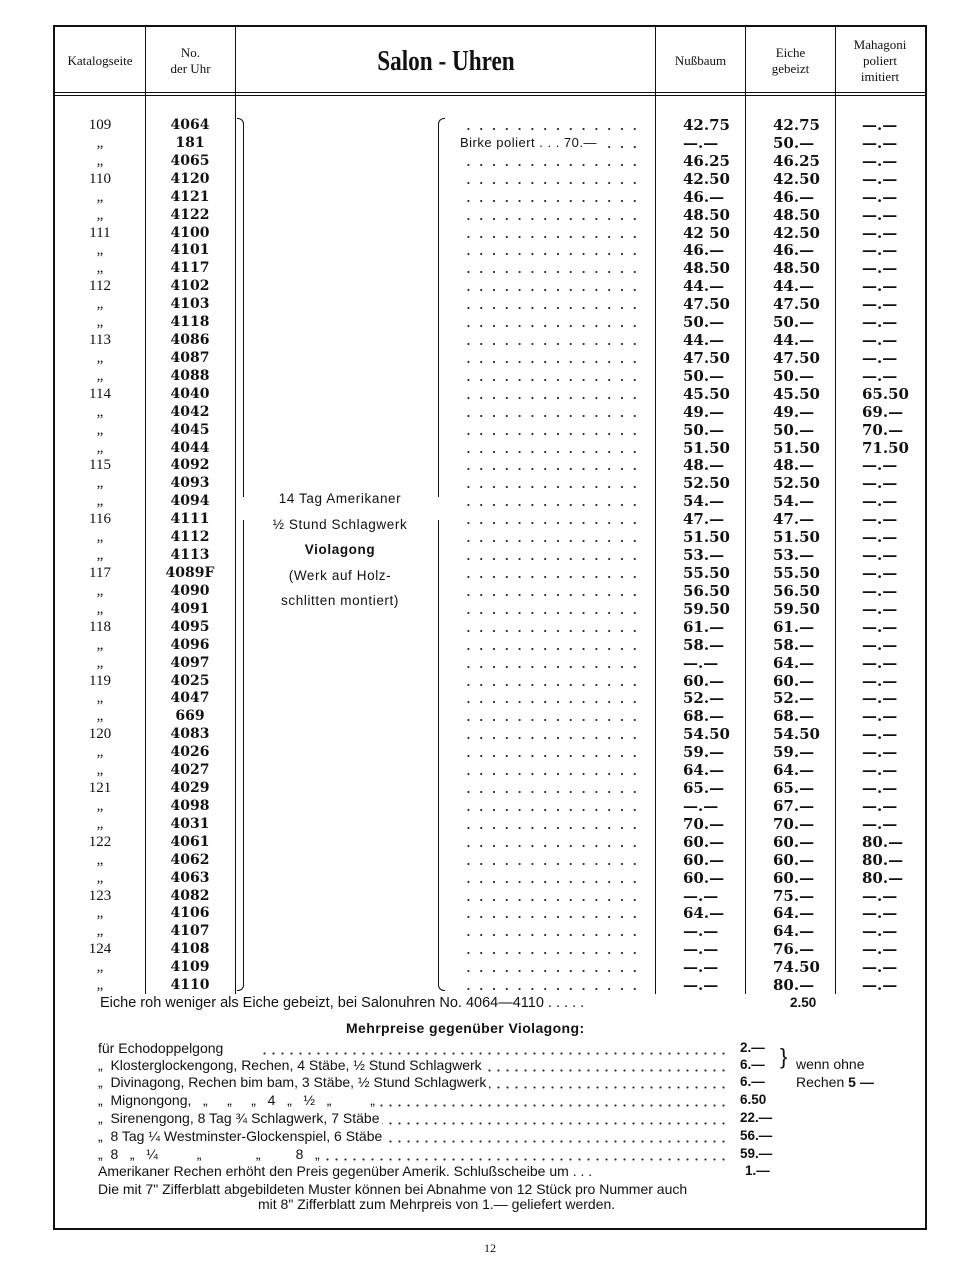 This screenshot has height=1280, width=979. What do you see at coordinates (830, 1064) in the screenshot?
I see `note-text: wenn ohne` at bounding box center [830, 1064].